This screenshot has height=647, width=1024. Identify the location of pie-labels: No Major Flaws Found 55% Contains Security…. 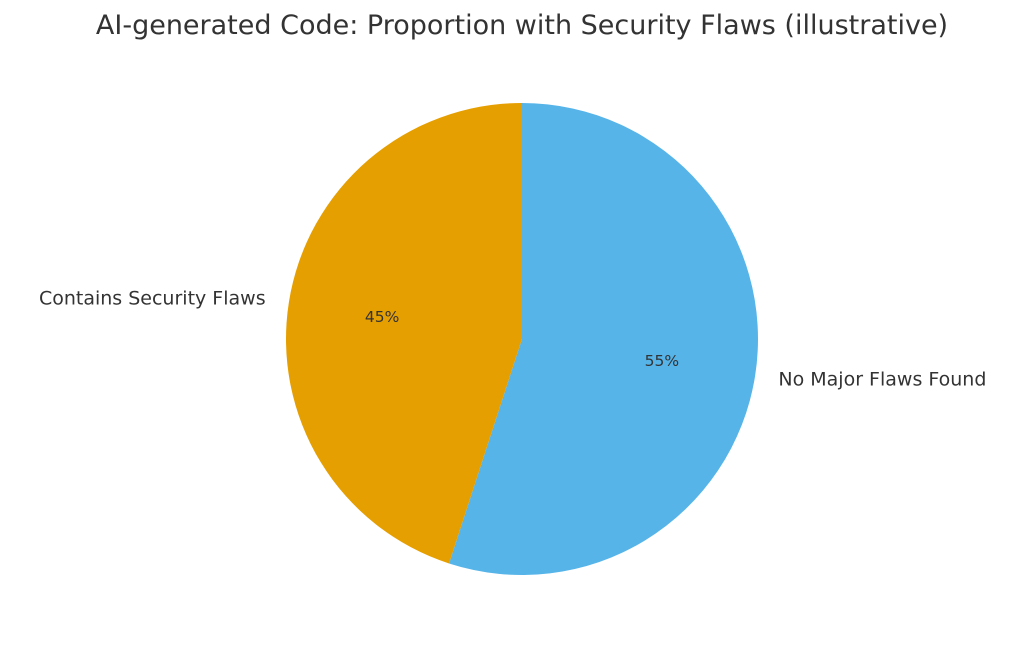
(512, 338).